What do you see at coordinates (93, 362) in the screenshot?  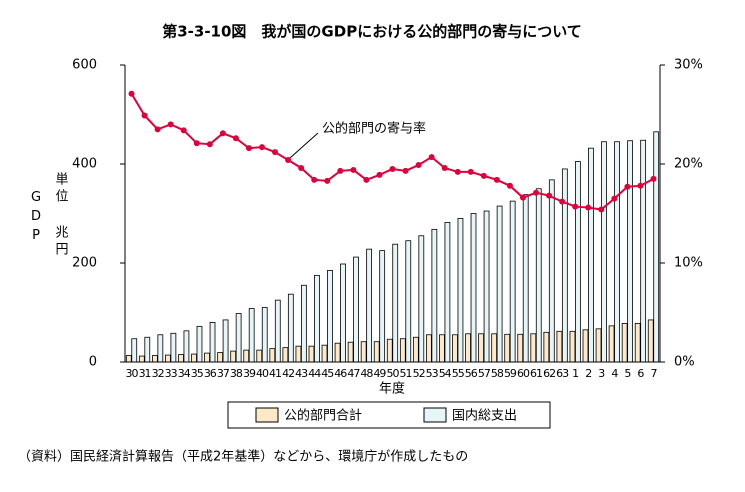 I see `y-tick-label: 0` at bounding box center [93, 362].